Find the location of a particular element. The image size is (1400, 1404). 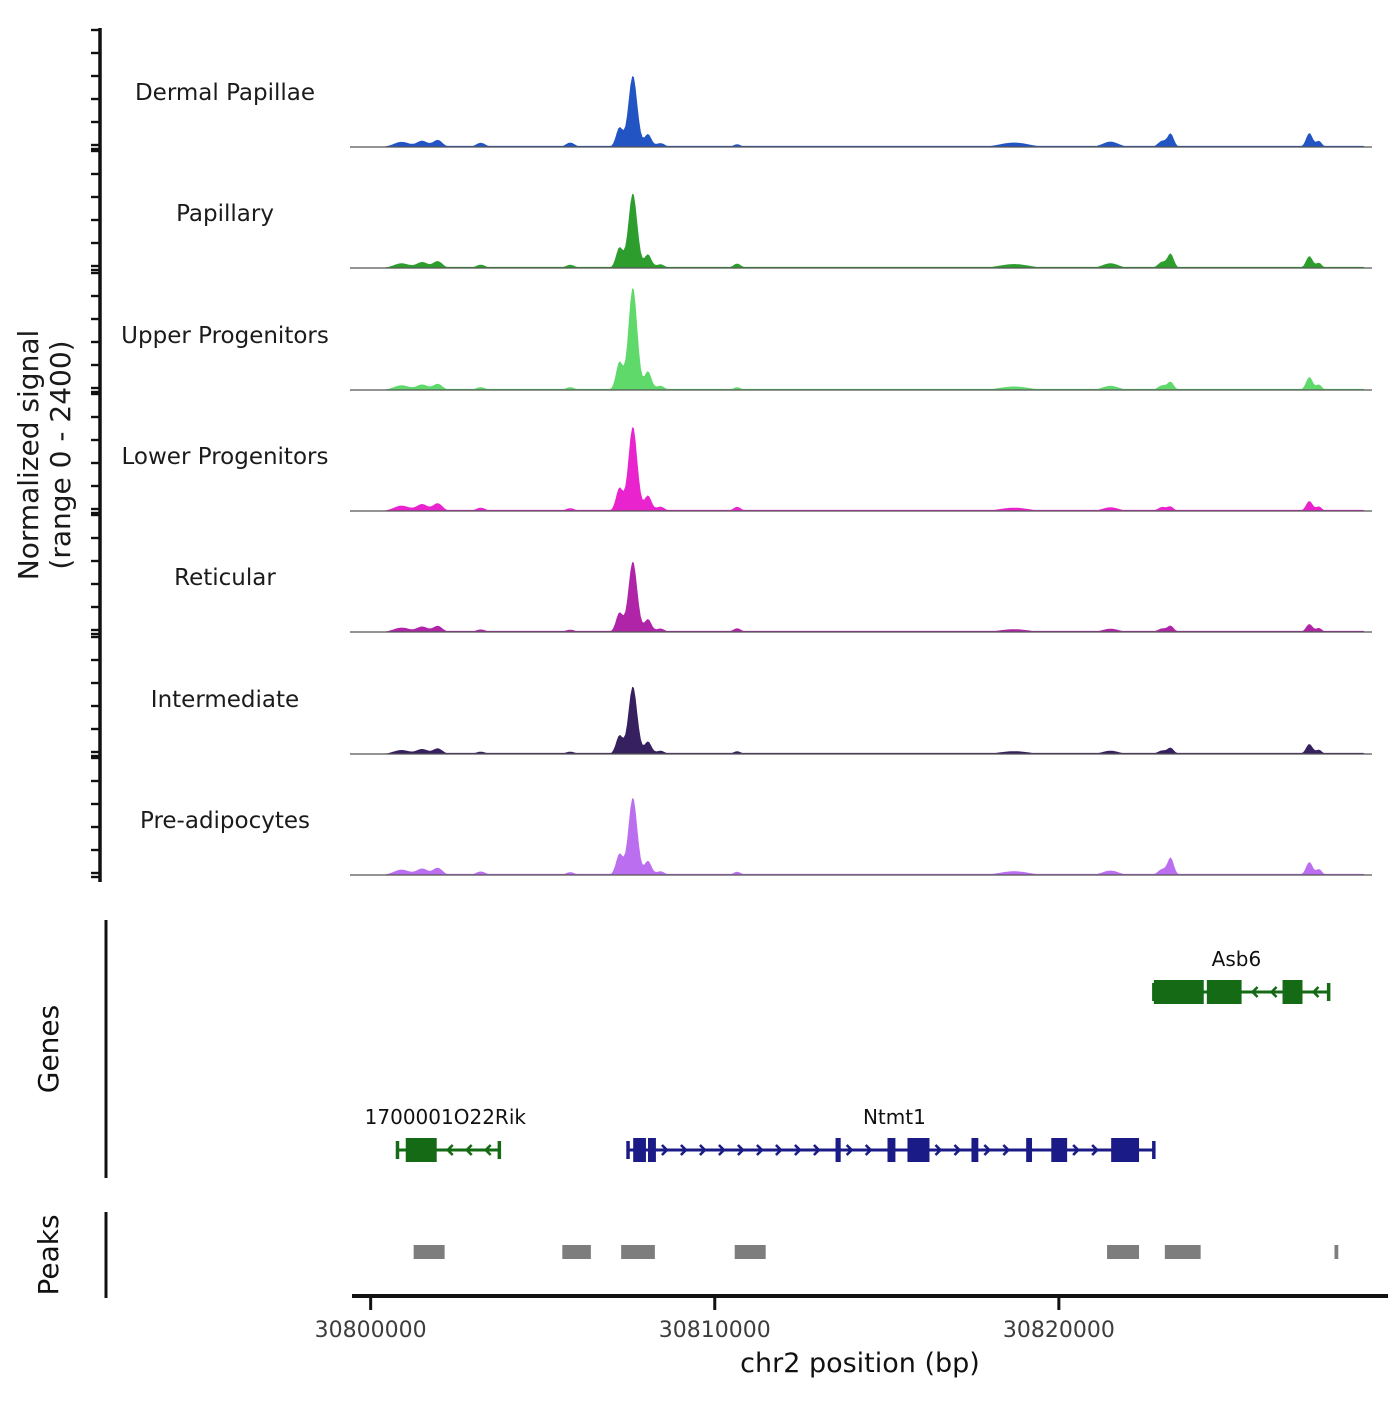

track-label-intermediate: Intermediate is located at coordinates (225, 700).